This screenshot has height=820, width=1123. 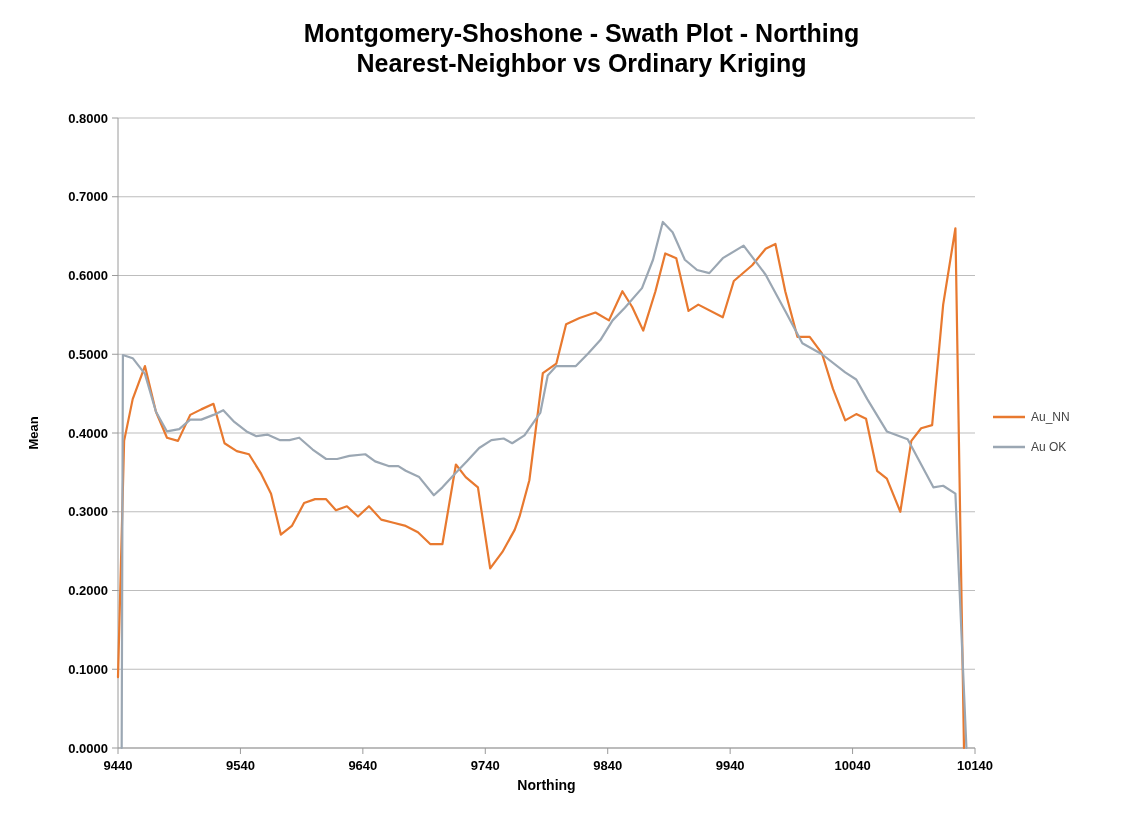 What do you see at coordinates (240, 765) in the screenshot?
I see `x-tick-label: 9540` at bounding box center [240, 765].